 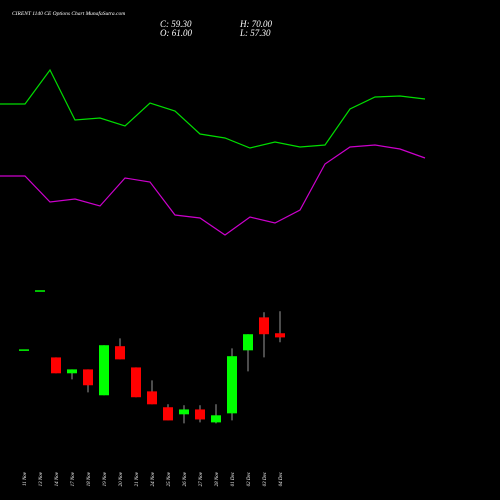 What do you see at coordinates (73, 478) in the screenshot?
I see `x-tick-label: 17 Nov` at bounding box center [73, 478].